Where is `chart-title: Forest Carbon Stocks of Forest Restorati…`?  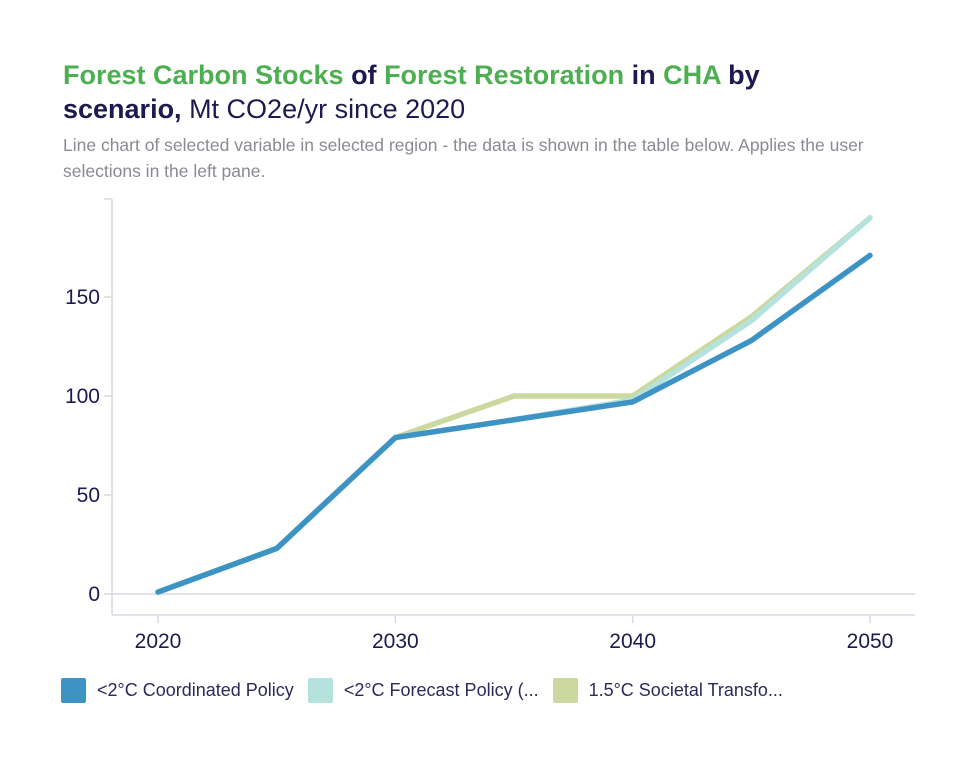
chart-title: Forest Carbon Stocks of Forest Restorati… is located at coordinates (473, 92).